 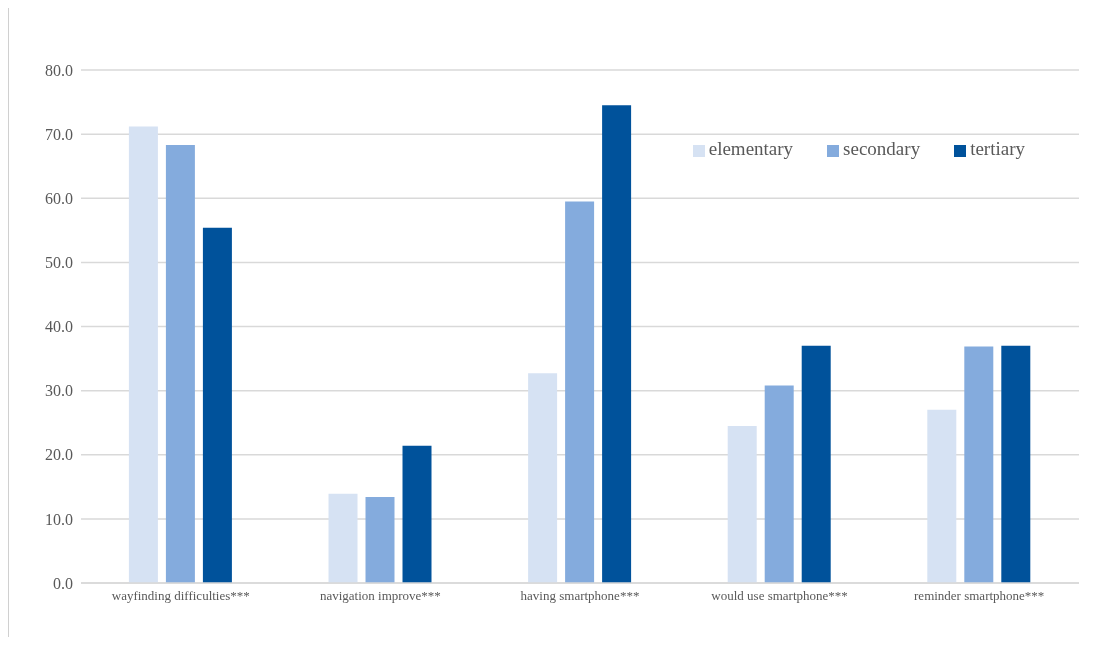 What do you see at coordinates (59, 391) in the screenshot?
I see `y-tick-label: 30.0` at bounding box center [59, 391].